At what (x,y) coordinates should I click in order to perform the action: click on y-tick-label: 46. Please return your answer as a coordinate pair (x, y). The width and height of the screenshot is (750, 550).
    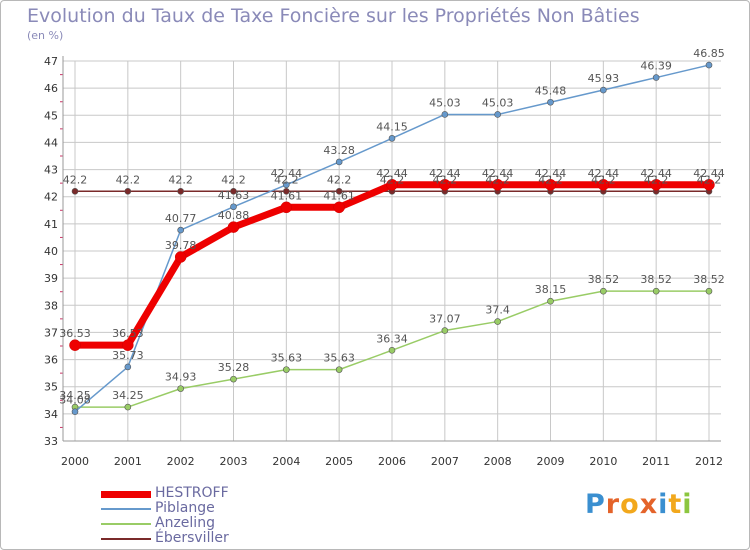
    Looking at the image, I should click on (51, 88).